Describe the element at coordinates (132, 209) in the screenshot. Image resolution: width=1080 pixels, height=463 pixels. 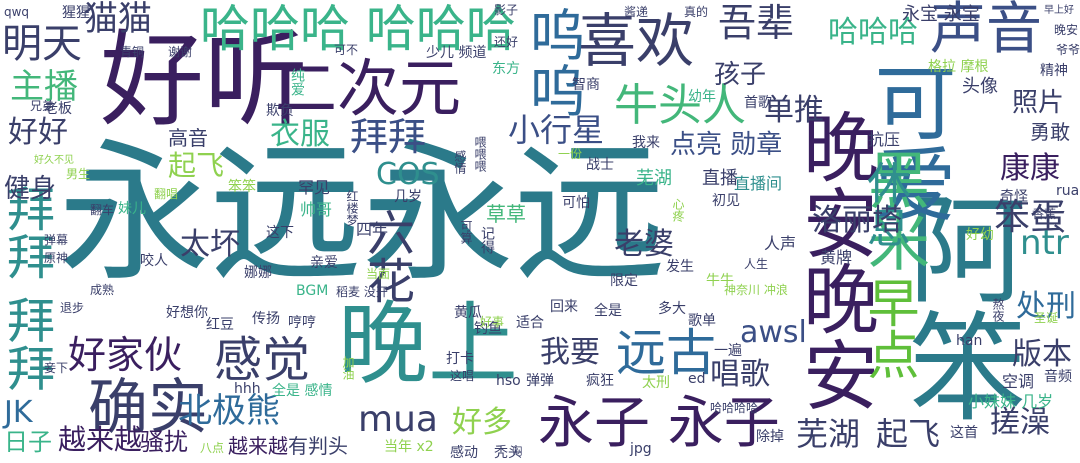
I see `word: 妹儿` at that location.